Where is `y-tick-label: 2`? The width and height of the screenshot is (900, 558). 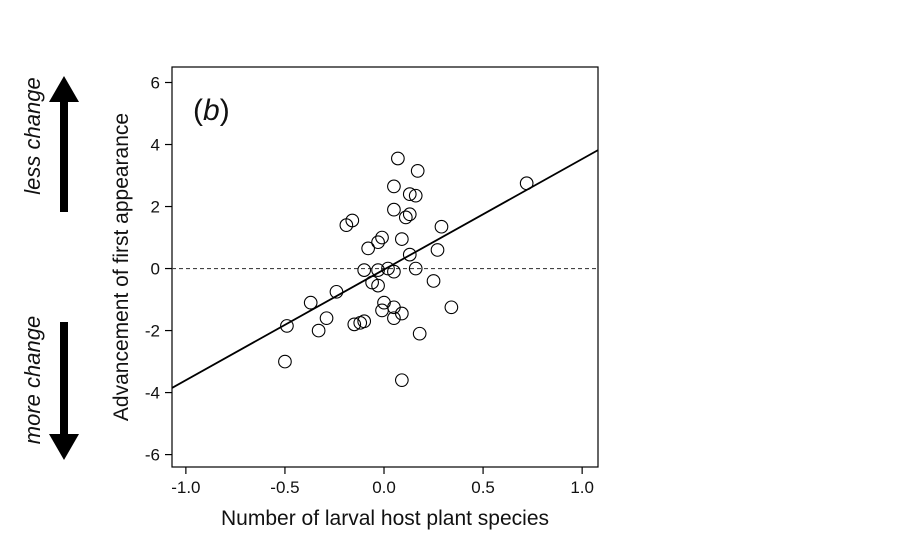 y-tick-label: 2 is located at coordinates (155, 207).